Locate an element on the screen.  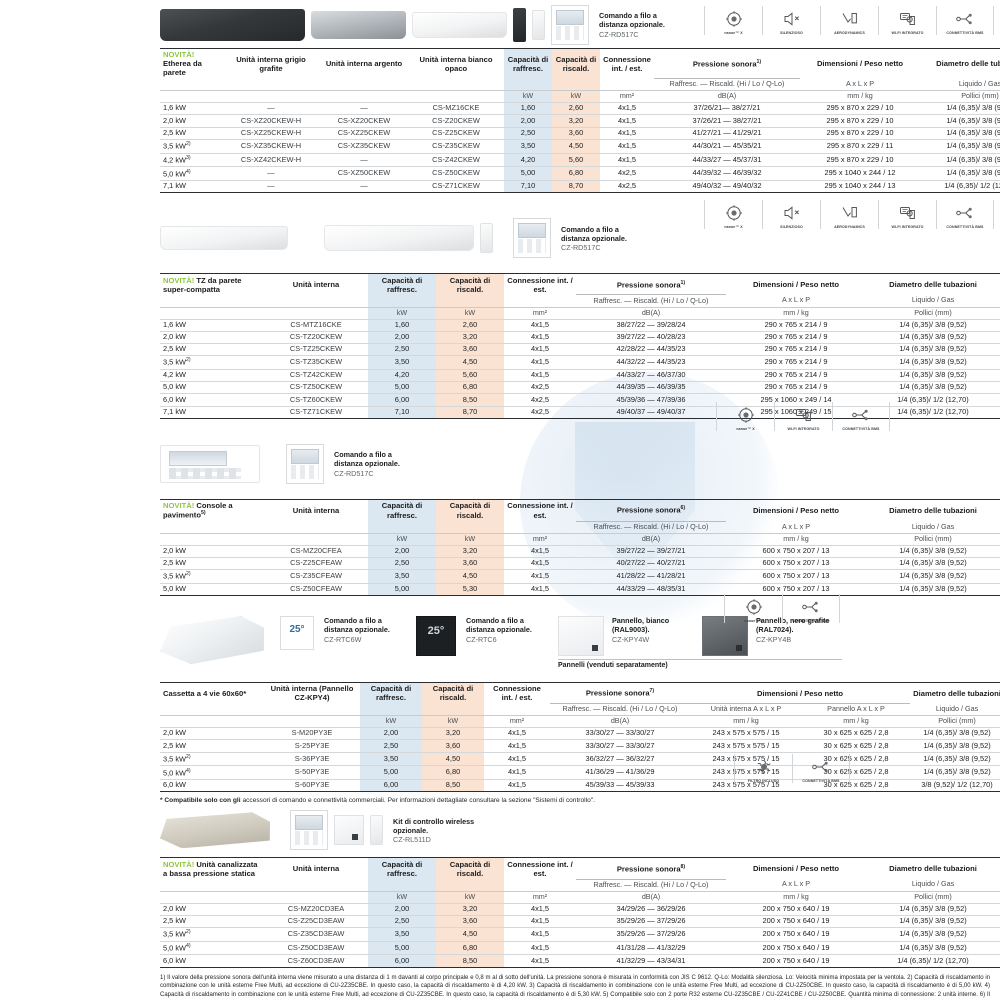
cell-dimensions-indoor: 243 x 575 x 575 / 15 is located at coordinates (746, 758).